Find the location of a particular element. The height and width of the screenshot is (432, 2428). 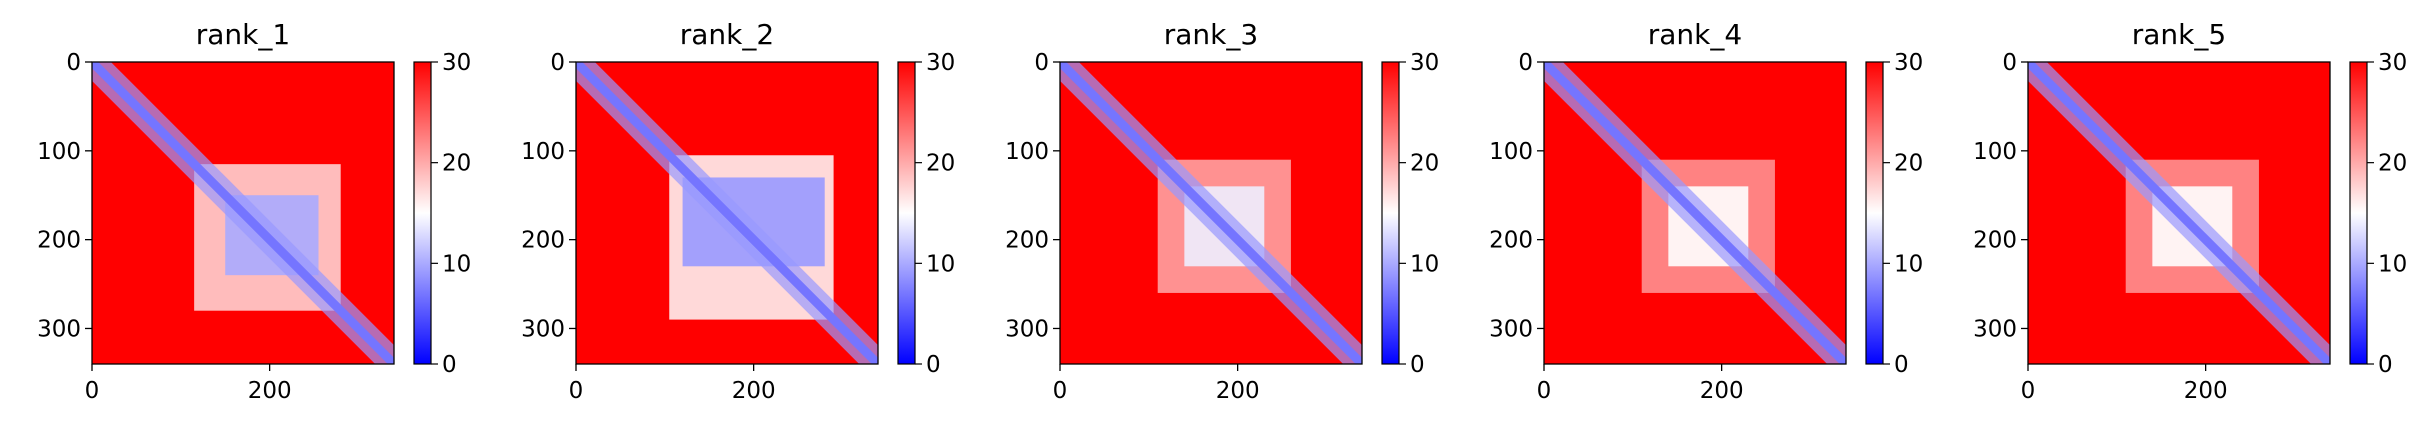

chart-title: rank_2 is located at coordinates (727, 34).